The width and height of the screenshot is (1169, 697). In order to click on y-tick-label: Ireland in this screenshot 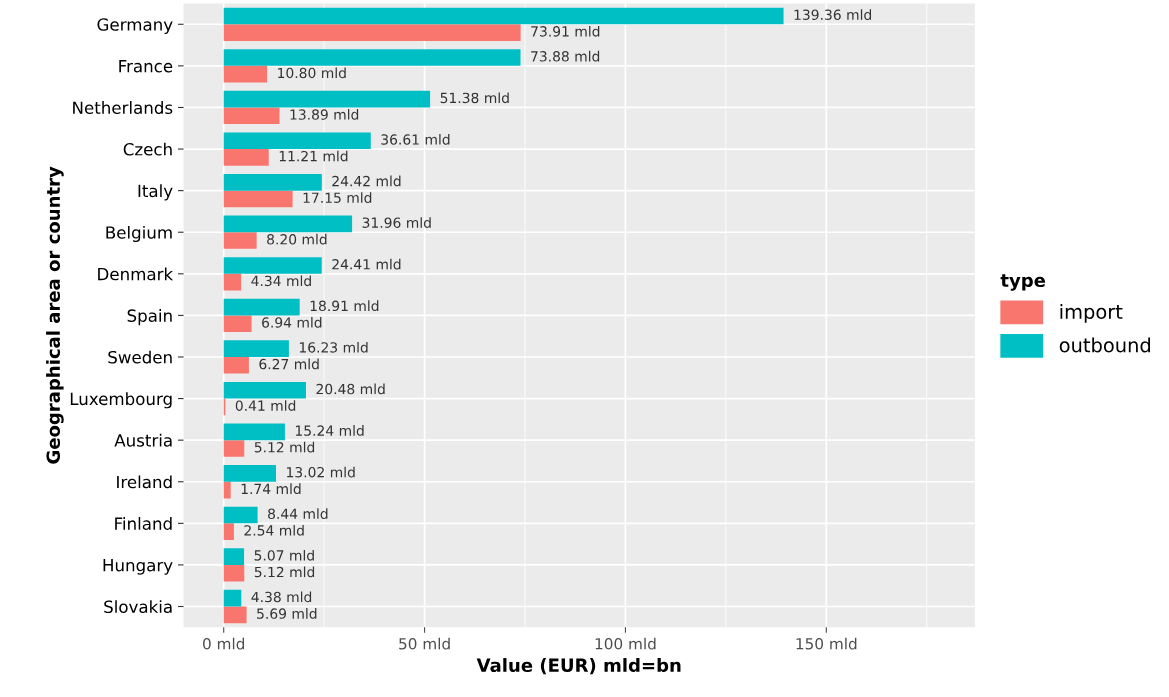, I will do `click(144, 482)`.